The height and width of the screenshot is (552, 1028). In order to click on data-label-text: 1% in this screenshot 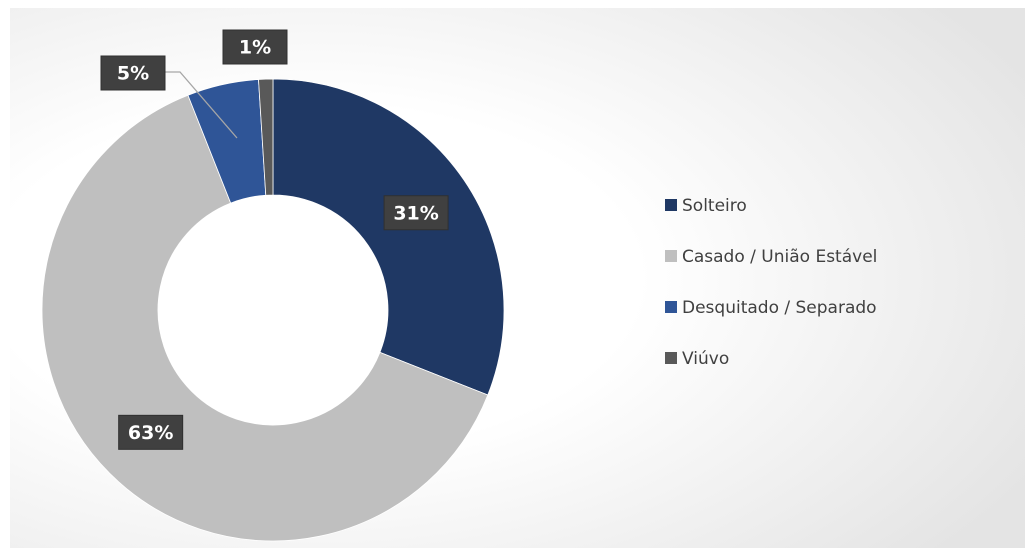, I will do `click(255, 48)`.